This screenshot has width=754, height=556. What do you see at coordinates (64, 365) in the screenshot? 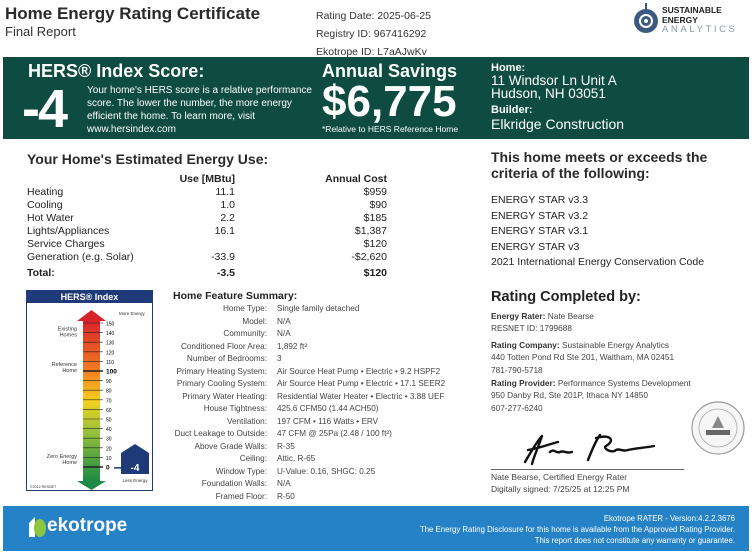
I see `reference-home-label: Reference` at bounding box center [64, 365].